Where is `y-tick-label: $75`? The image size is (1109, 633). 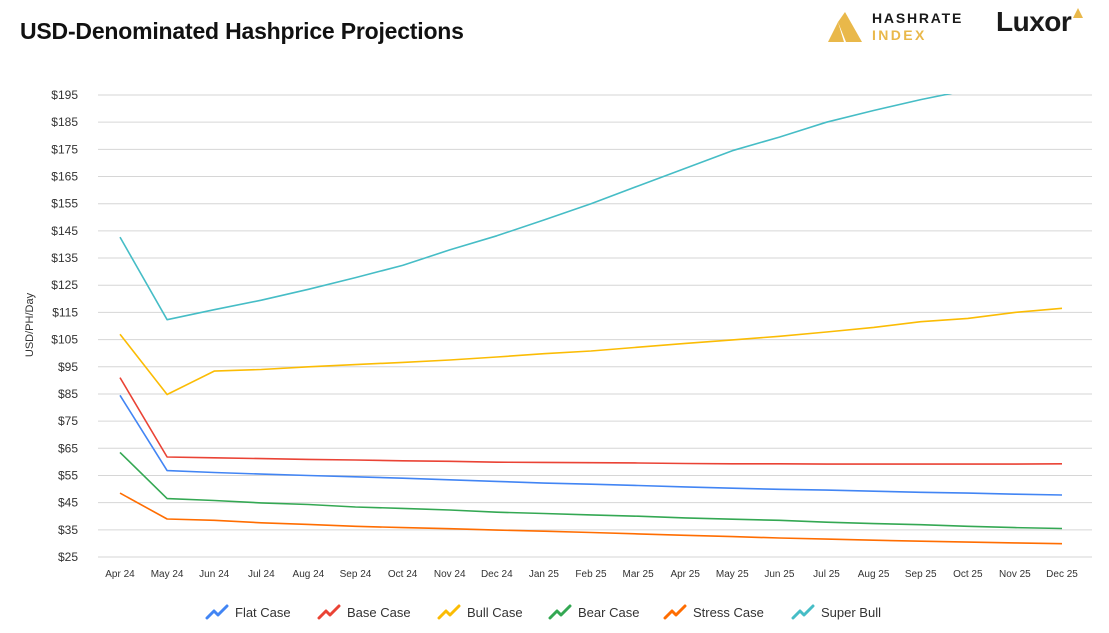 y-tick-label: $75 is located at coordinates (68, 421).